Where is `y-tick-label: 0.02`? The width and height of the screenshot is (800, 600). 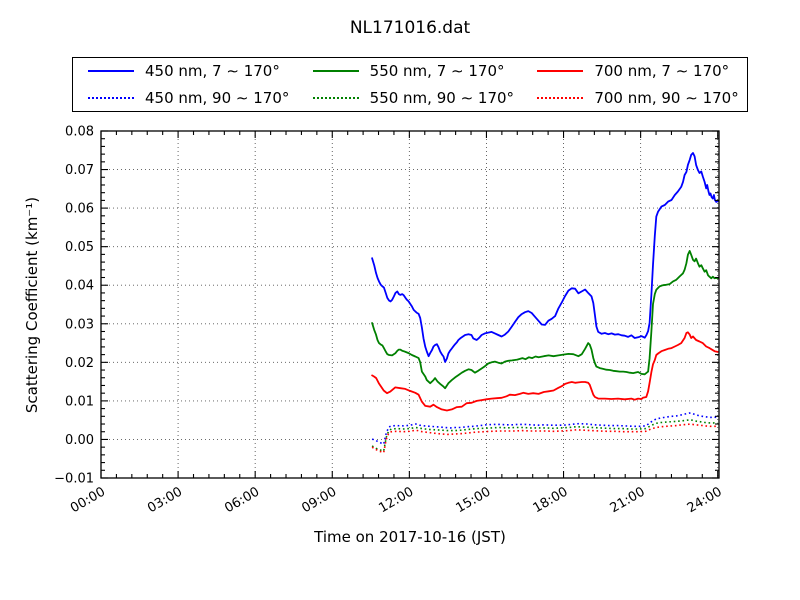 y-tick-label: 0.02 is located at coordinates (79, 363).